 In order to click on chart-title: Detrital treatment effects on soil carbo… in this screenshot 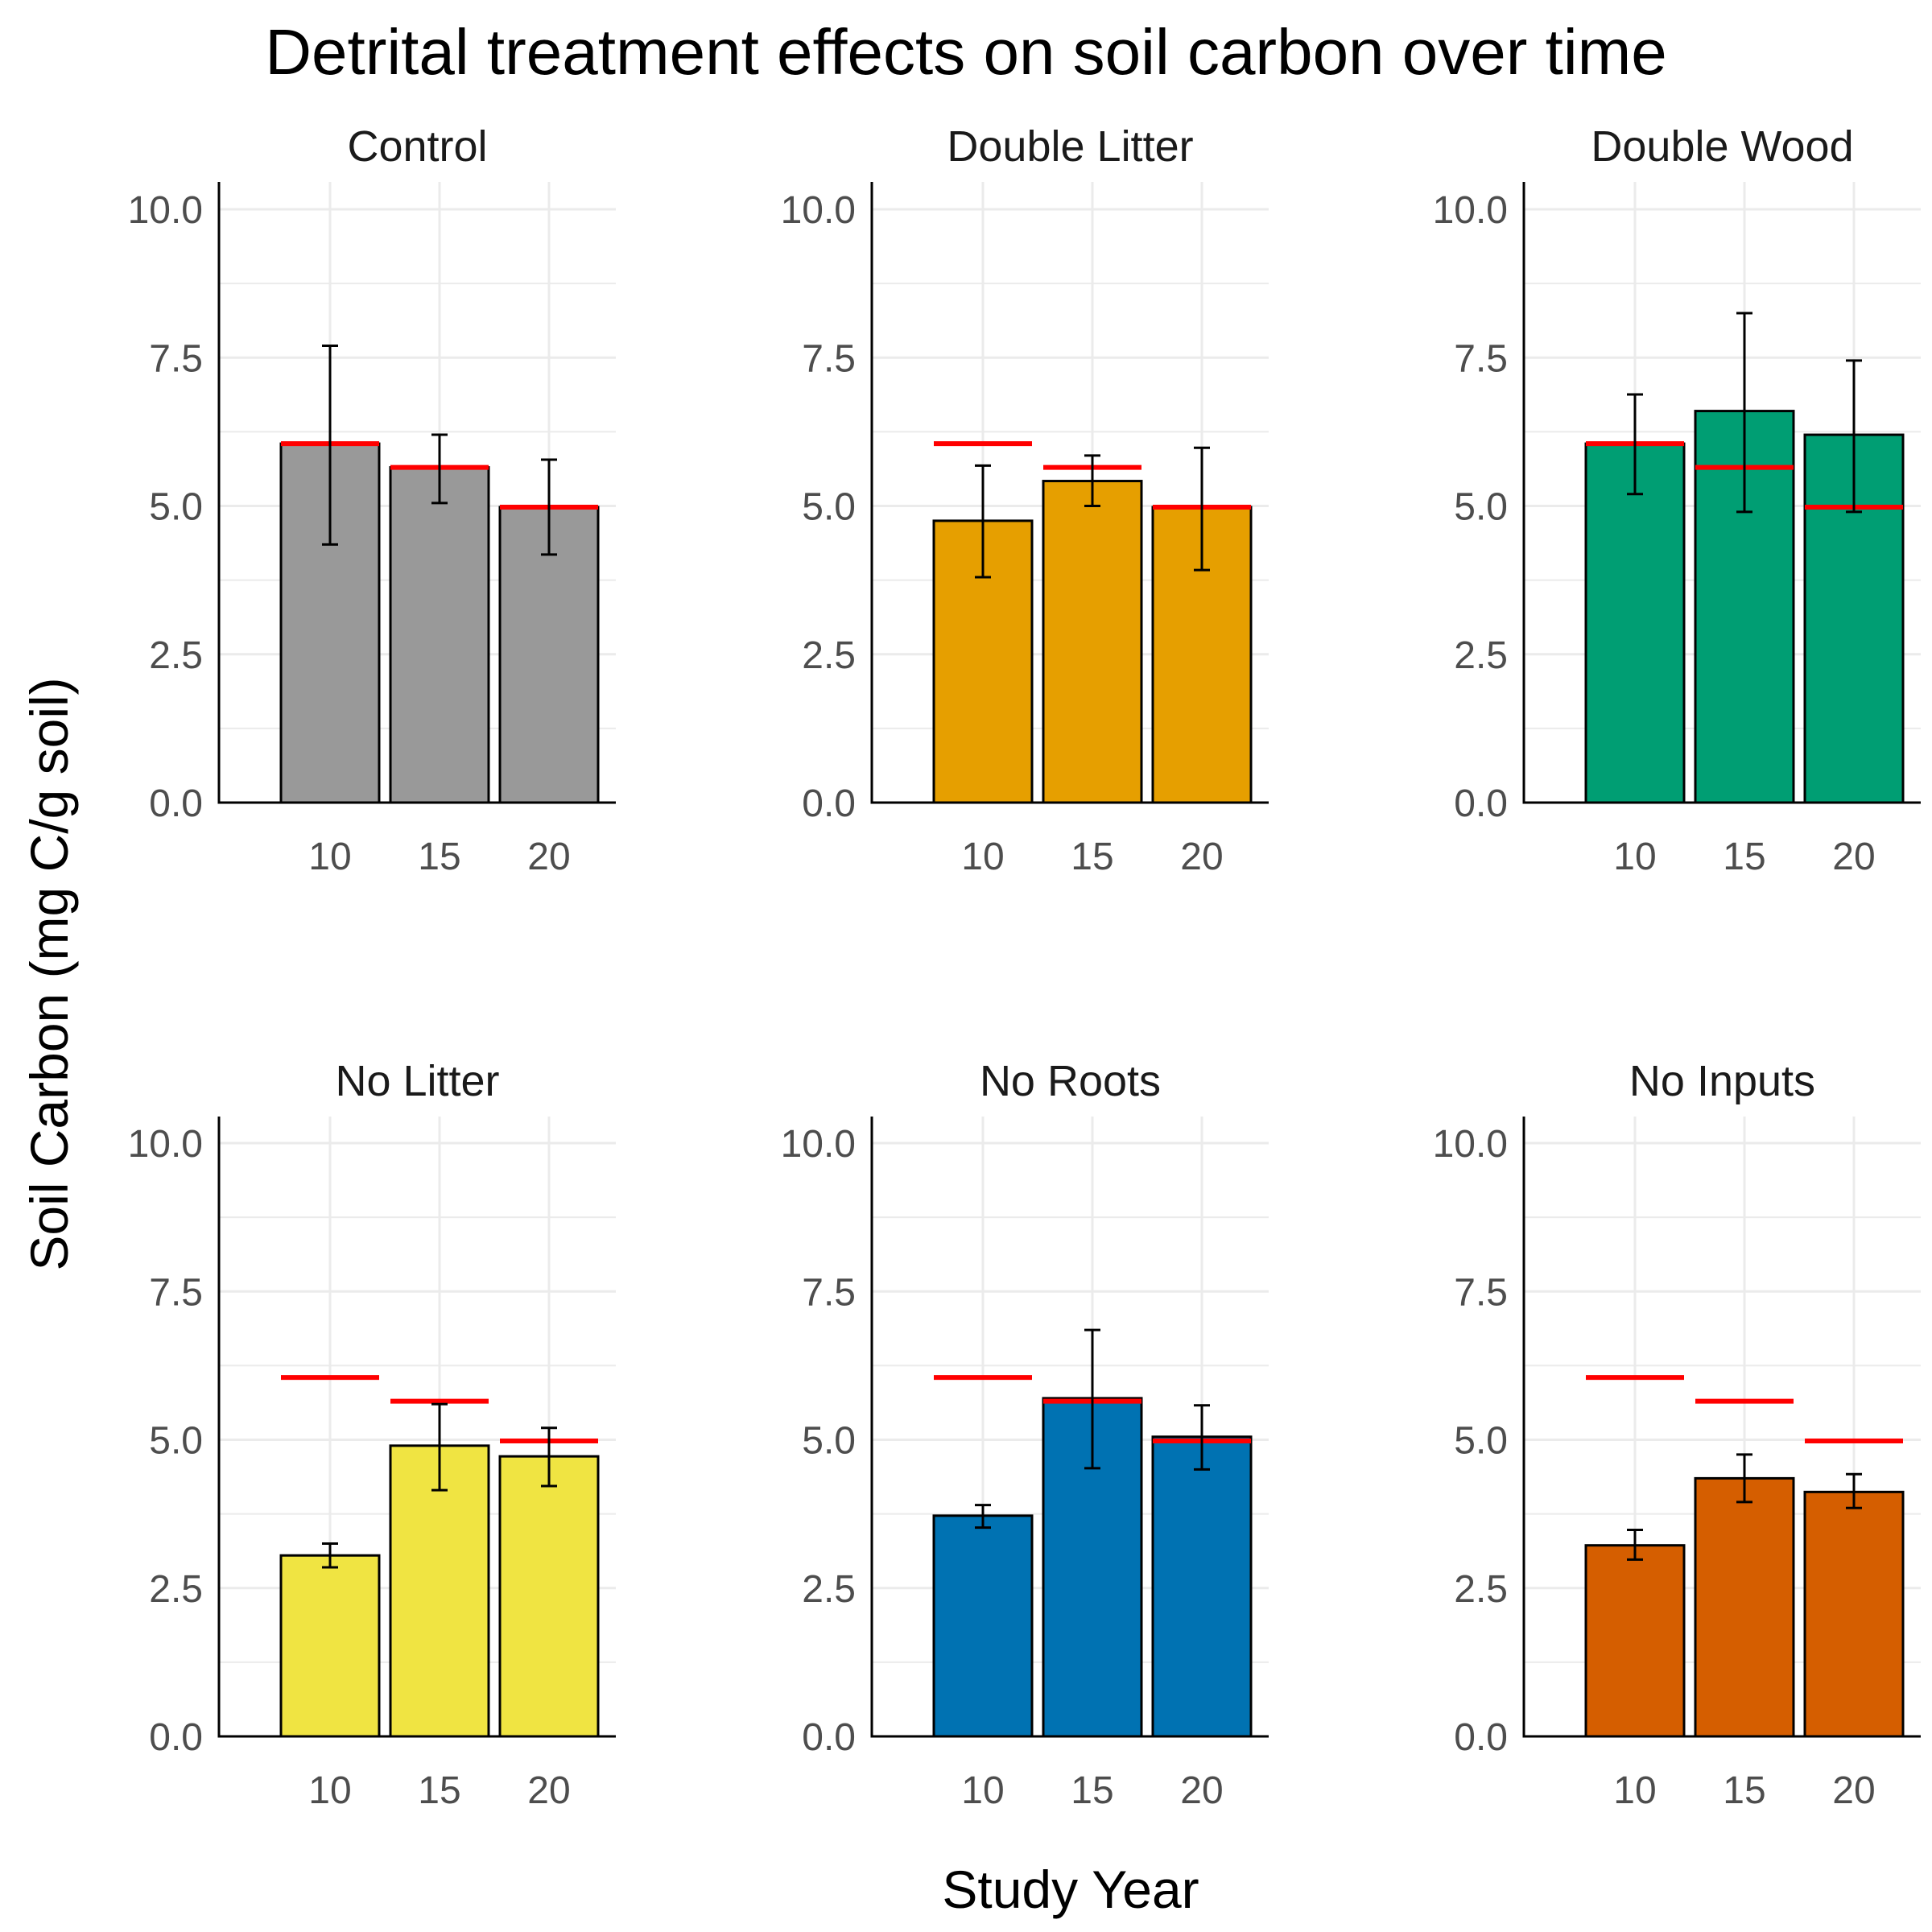, I will do `click(966, 52)`.